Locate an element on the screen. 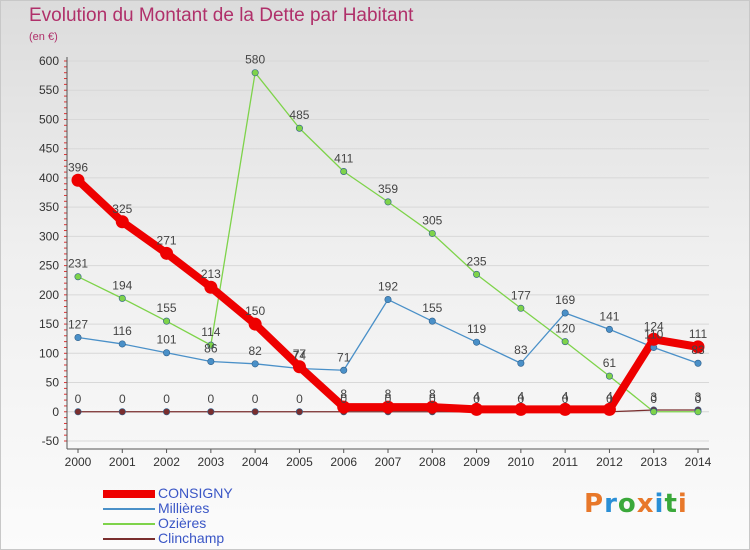 The height and width of the screenshot is (550, 750). data-label: 83 is located at coordinates (521, 350).